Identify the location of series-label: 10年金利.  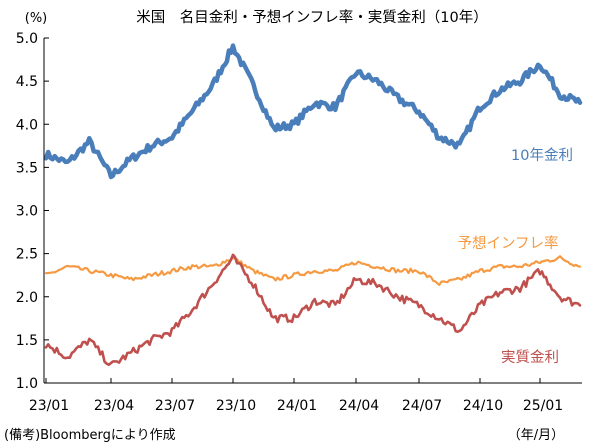
(542, 155).